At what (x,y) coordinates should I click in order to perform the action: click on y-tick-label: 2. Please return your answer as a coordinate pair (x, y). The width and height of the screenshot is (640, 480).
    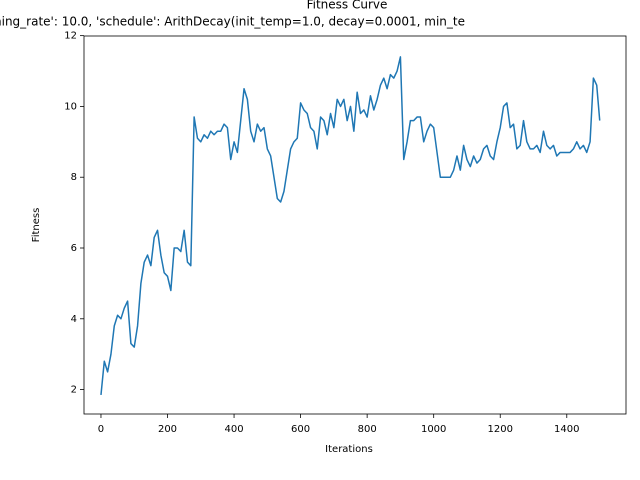
    Looking at the image, I should click on (74, 390).